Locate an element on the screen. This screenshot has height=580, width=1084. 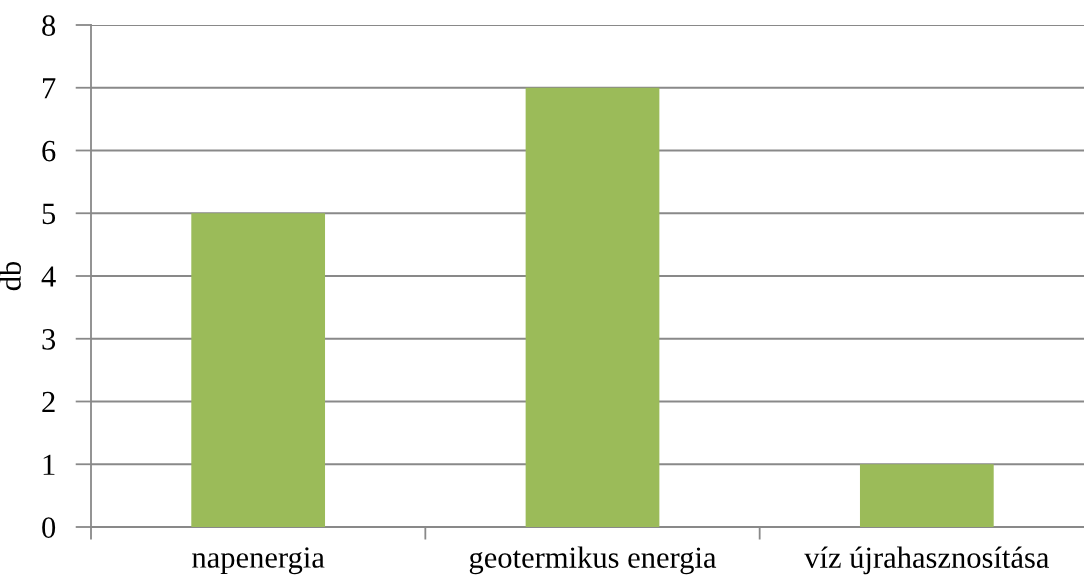
x-tick-label: víz újrahasznosítása is located at coordinates (927, 560).